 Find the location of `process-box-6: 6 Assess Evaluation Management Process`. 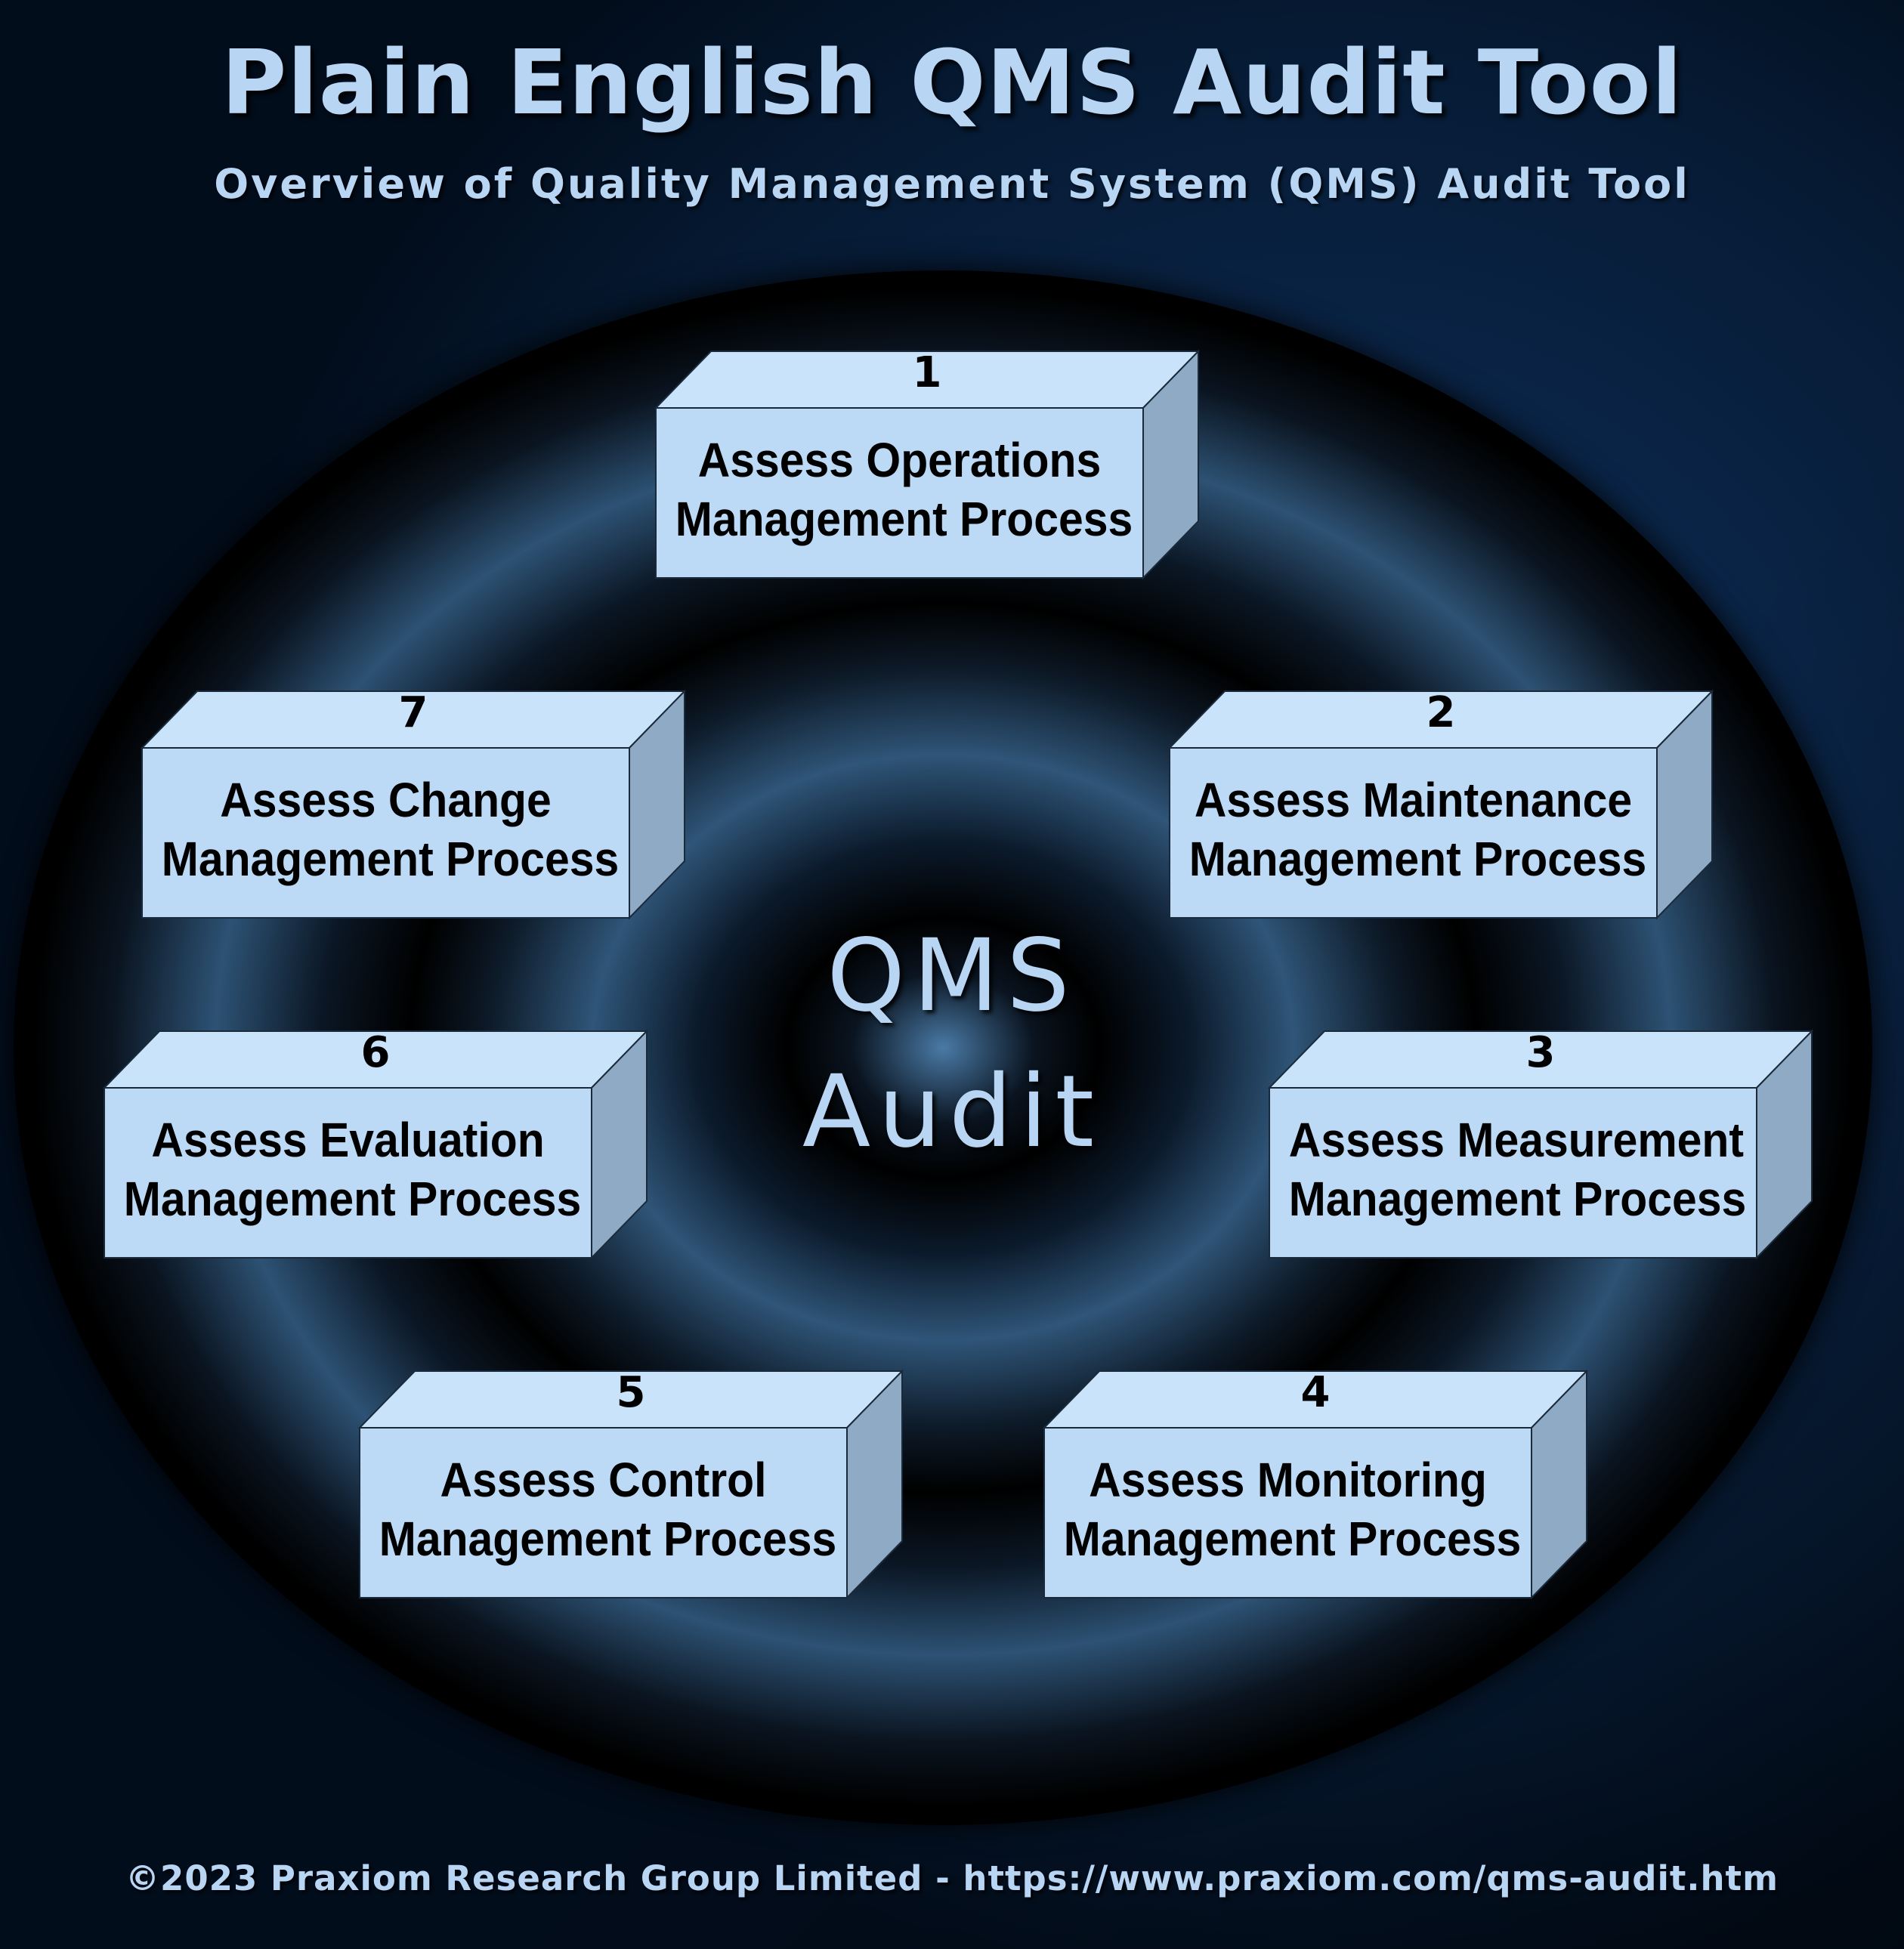

process-box-6: 6 Assess Evaluation Management Process is located at coordinates (375, 1144).